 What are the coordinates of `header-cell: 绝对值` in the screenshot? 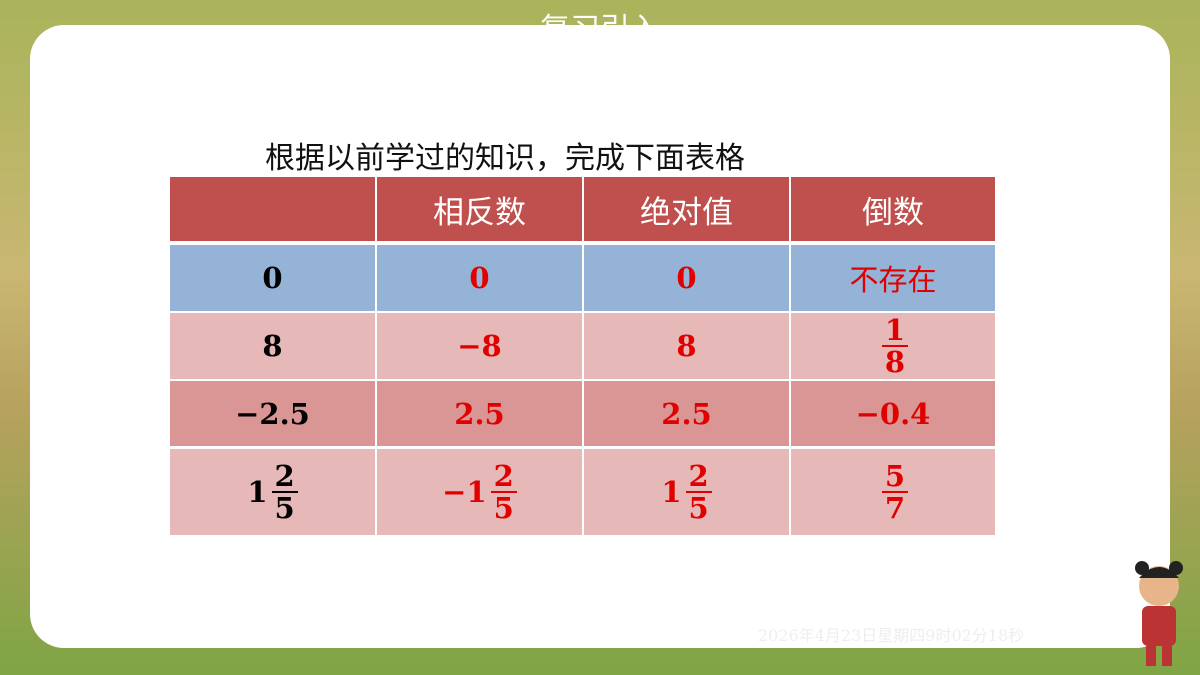 It's located at (686, 209).